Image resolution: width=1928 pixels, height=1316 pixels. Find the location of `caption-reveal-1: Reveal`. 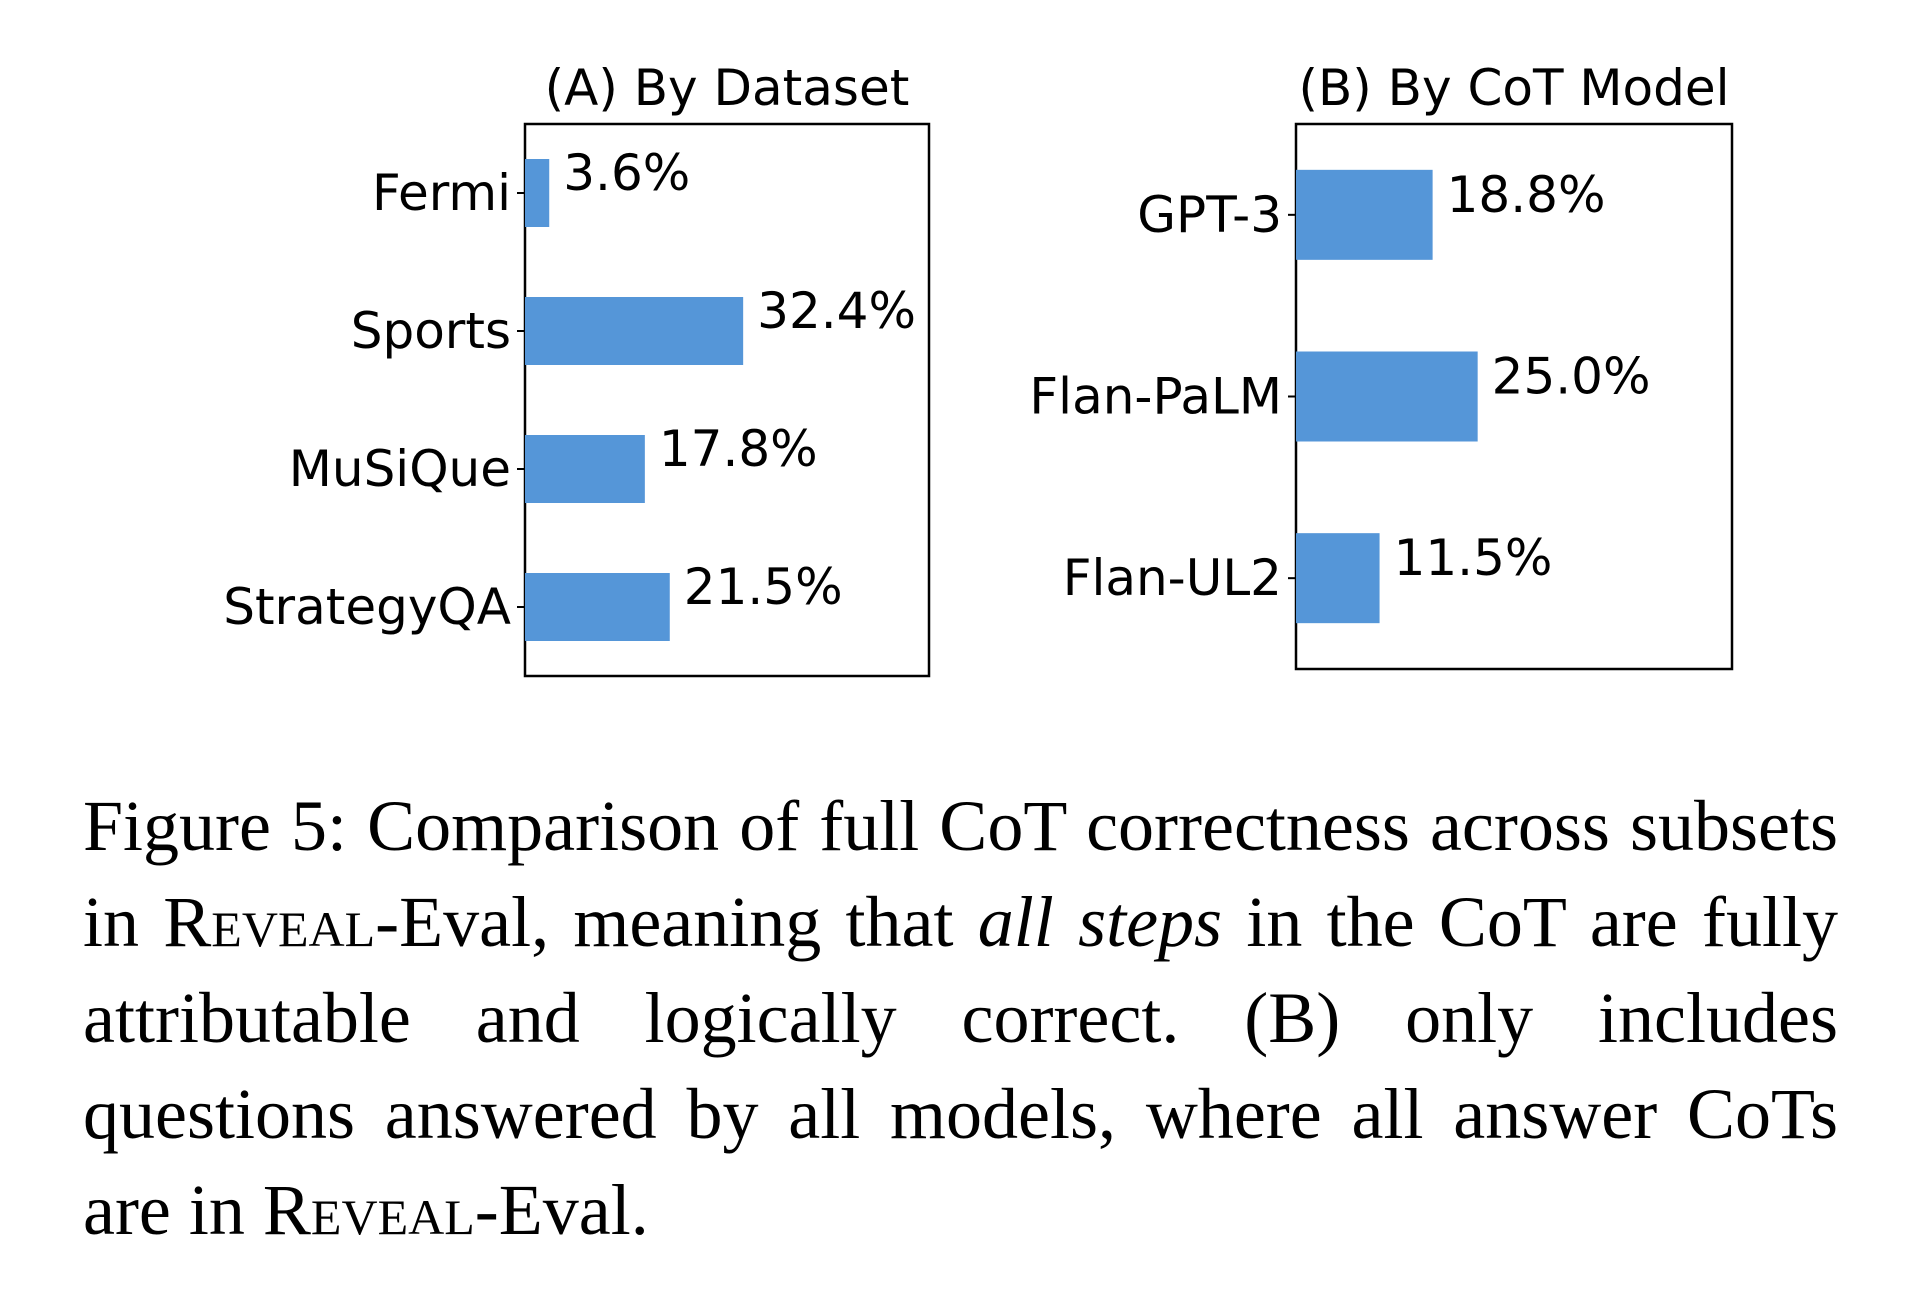

caption-reveal-1: Reveal is located at coordinates (269, 922).